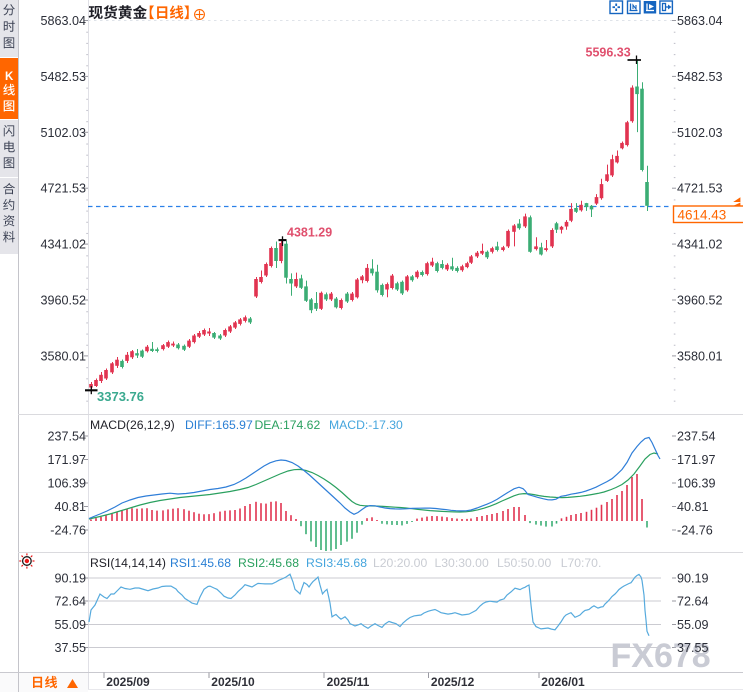  What do you see at coordinates (366, 425) in the screenshot?
I see `svg-text: MACD:-17.30` at bounding box center [366, 425].